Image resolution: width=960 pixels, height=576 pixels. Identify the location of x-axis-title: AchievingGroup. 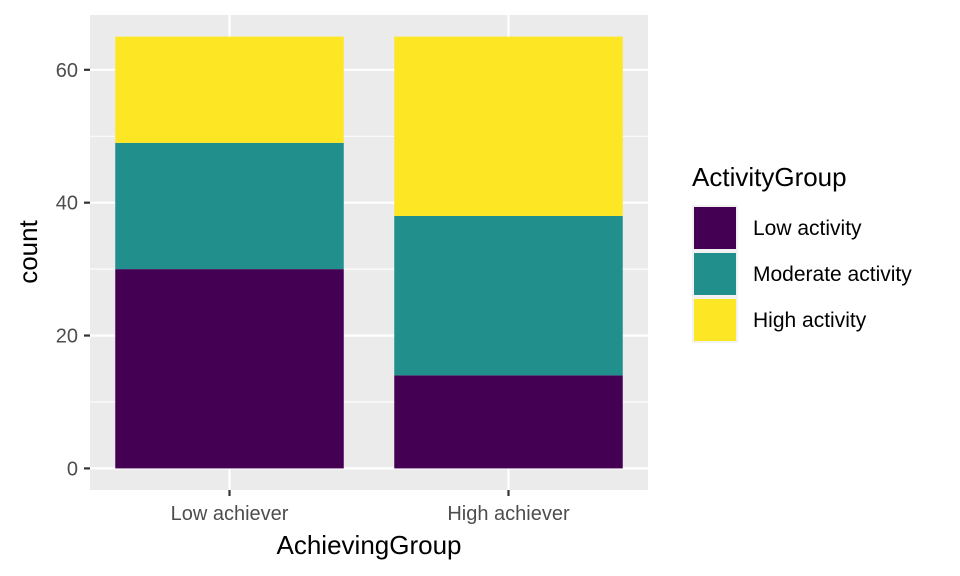
(369, 545).